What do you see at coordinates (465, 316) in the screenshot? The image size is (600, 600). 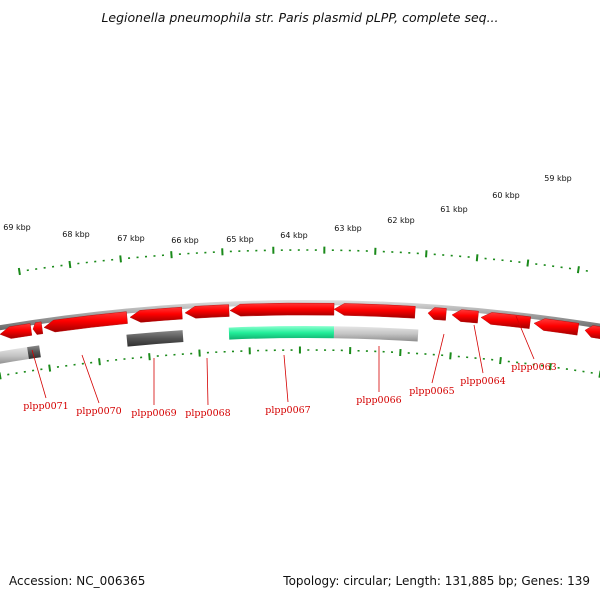 I see `gene-arrow-plpp0064` at bounding box center [465, 316].